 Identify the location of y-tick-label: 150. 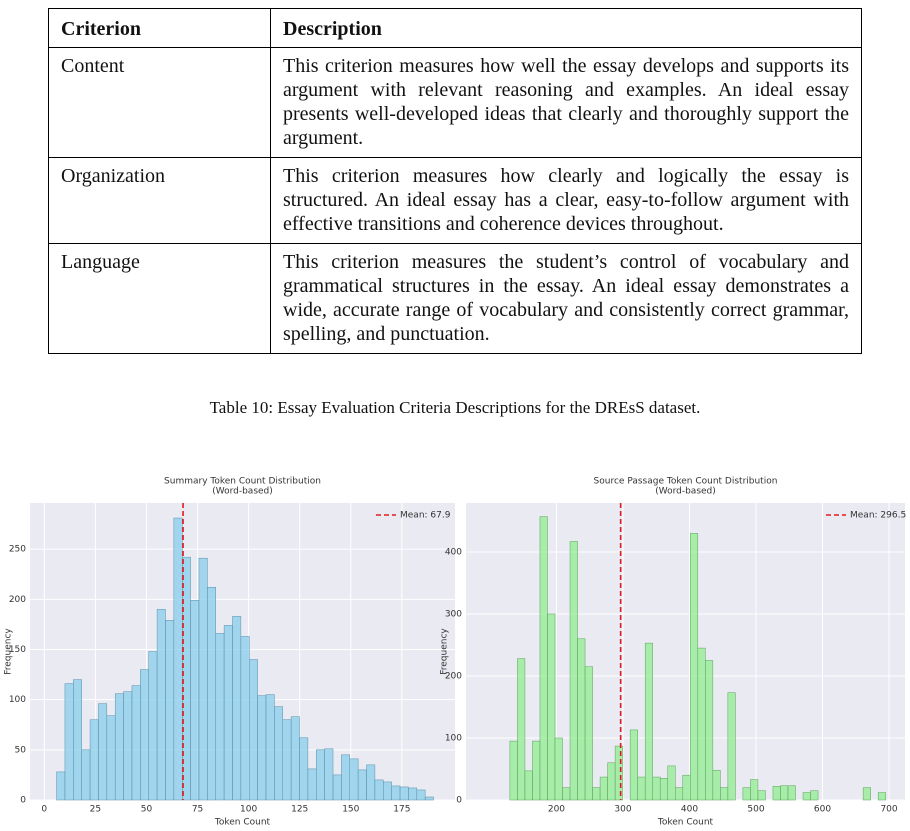
(17, 650).